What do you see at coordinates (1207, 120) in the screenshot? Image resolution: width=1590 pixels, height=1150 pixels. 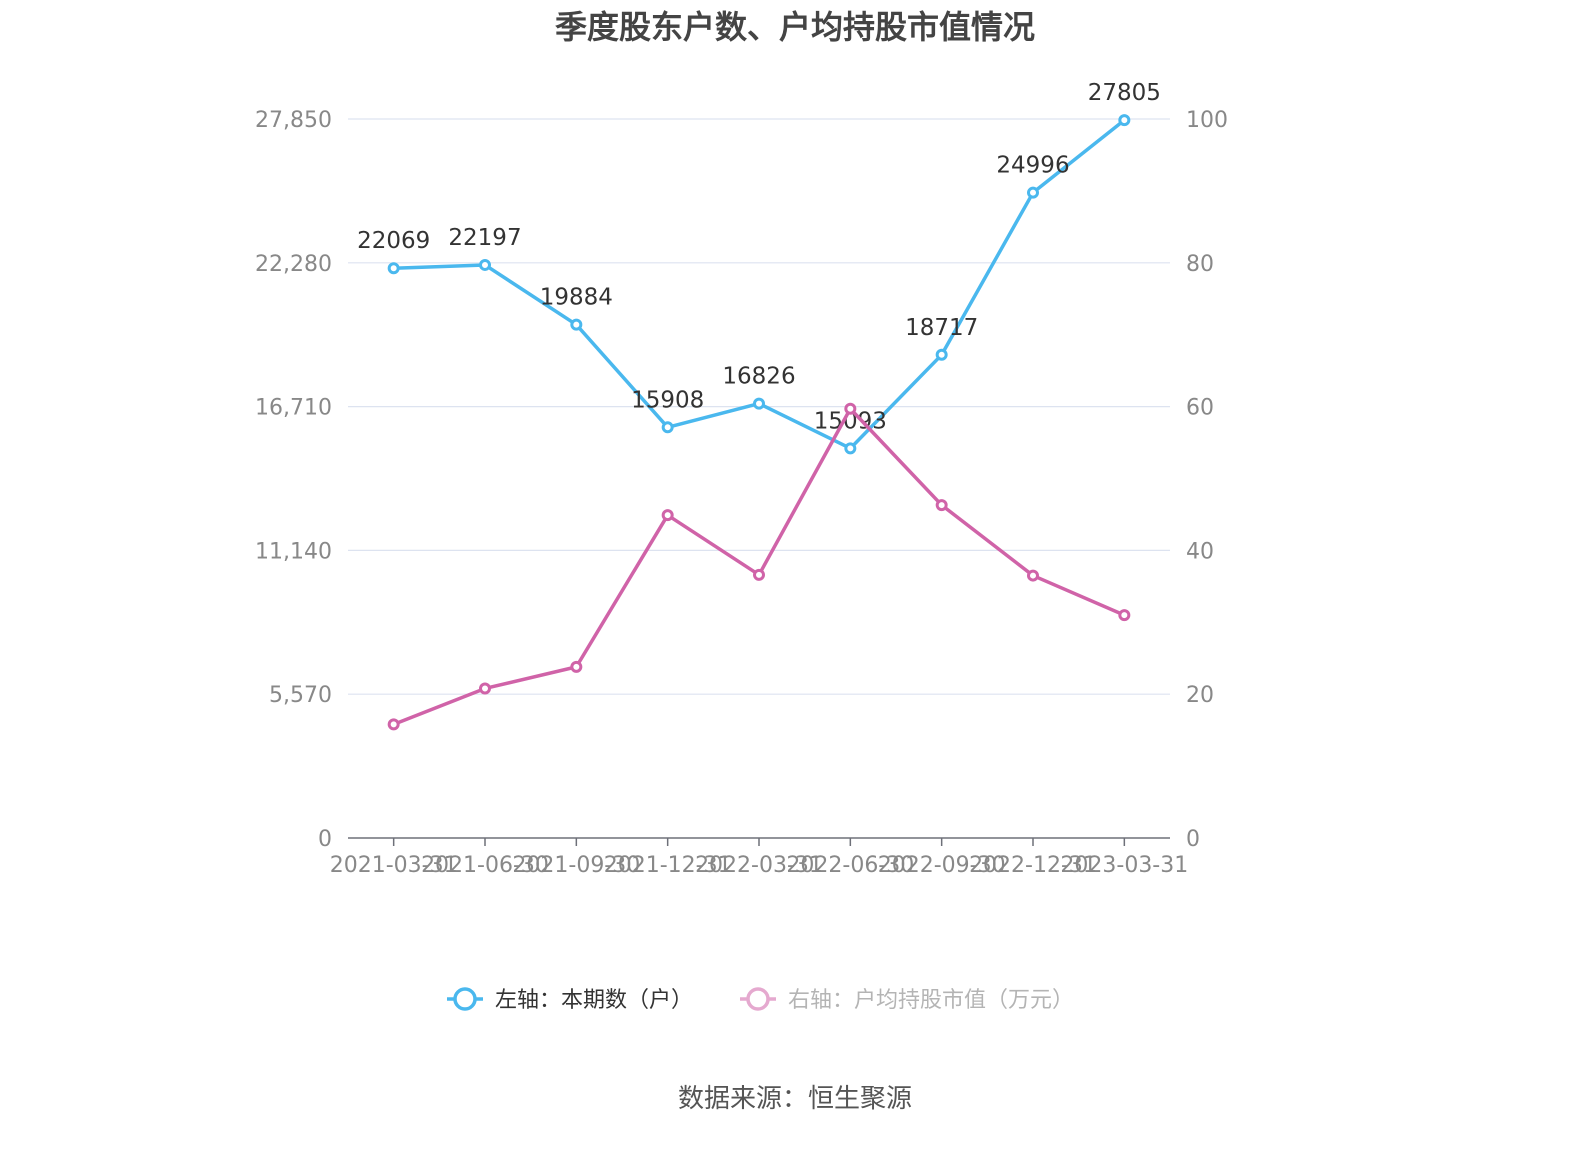 I see `right-tick-label: 100` at bounding box center [1207, 120].